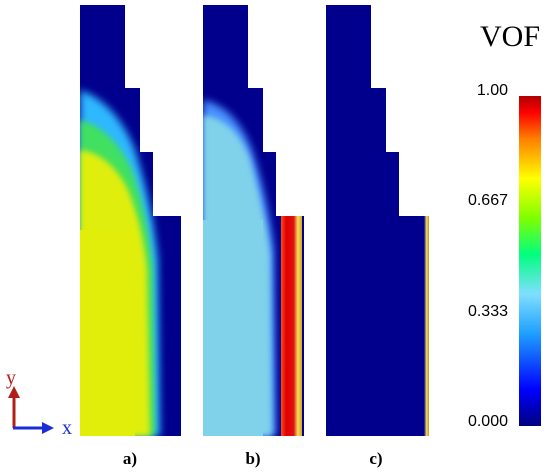 The image size is (550, 473). What do you see at coordinates (48, 428) in the screenshot?
I see `x-axis-arrow-head` at bounding box center [48, 428].